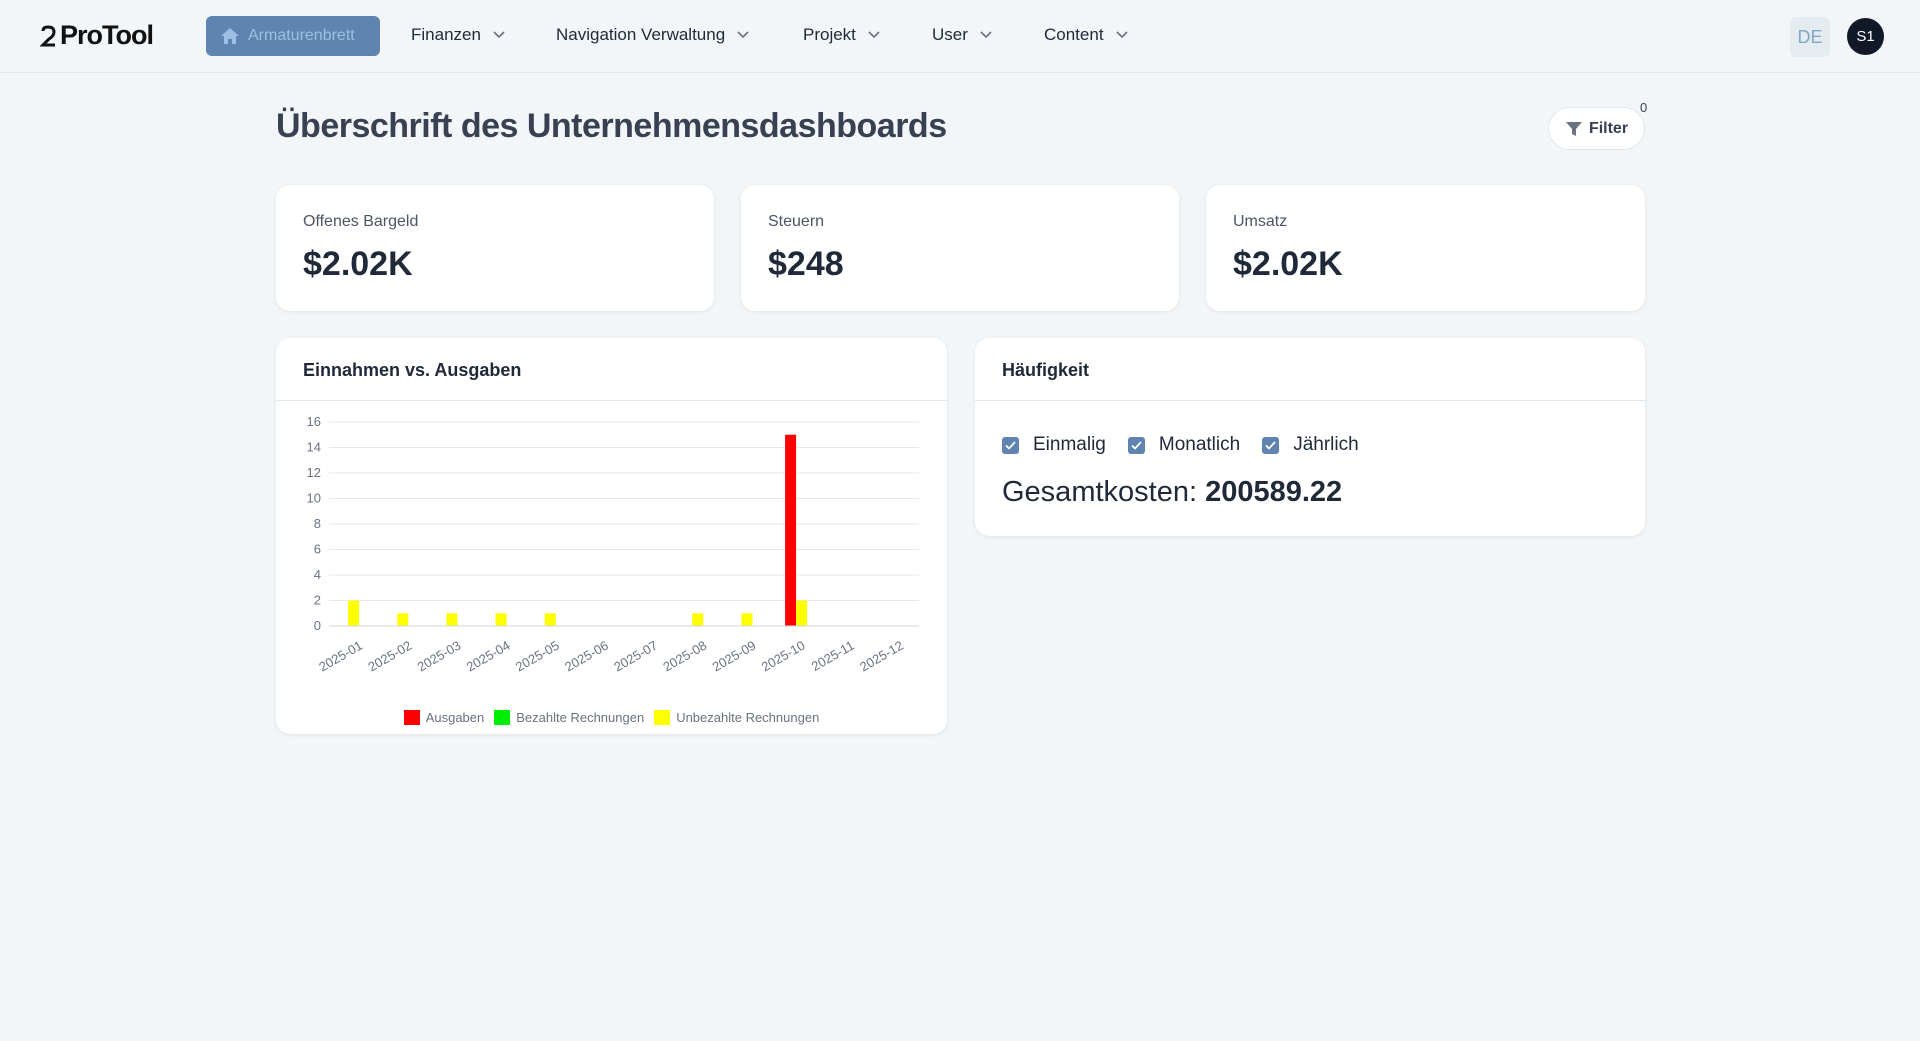  Describe the element at coordinates (1100, 492) in the screenshot. I see `total-costs-label: Gesamtkosten:` at that location.